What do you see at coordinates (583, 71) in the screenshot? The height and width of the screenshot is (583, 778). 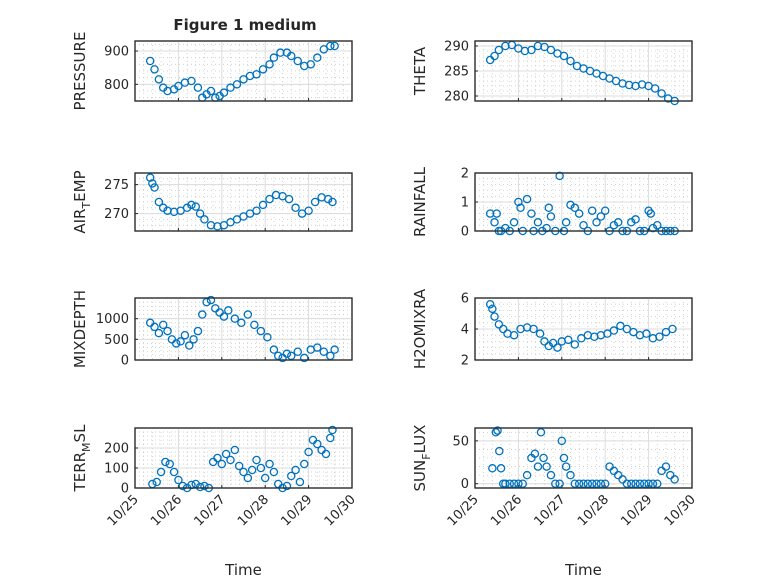 I see `axes-frame-theta` at bounding box center [583, 71].